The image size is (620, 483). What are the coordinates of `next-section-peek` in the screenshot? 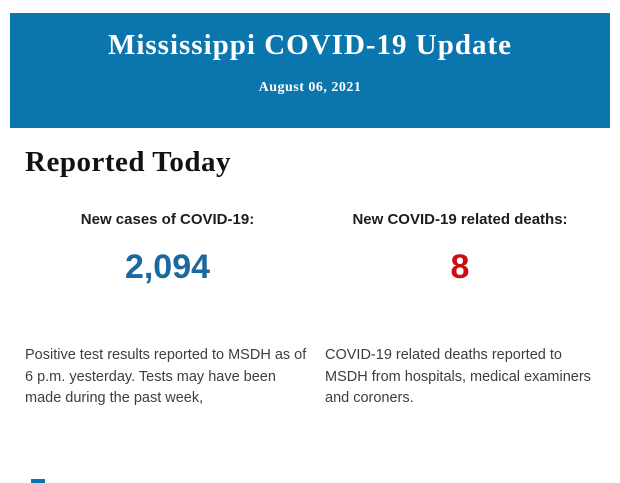 It's located at (38, 481).